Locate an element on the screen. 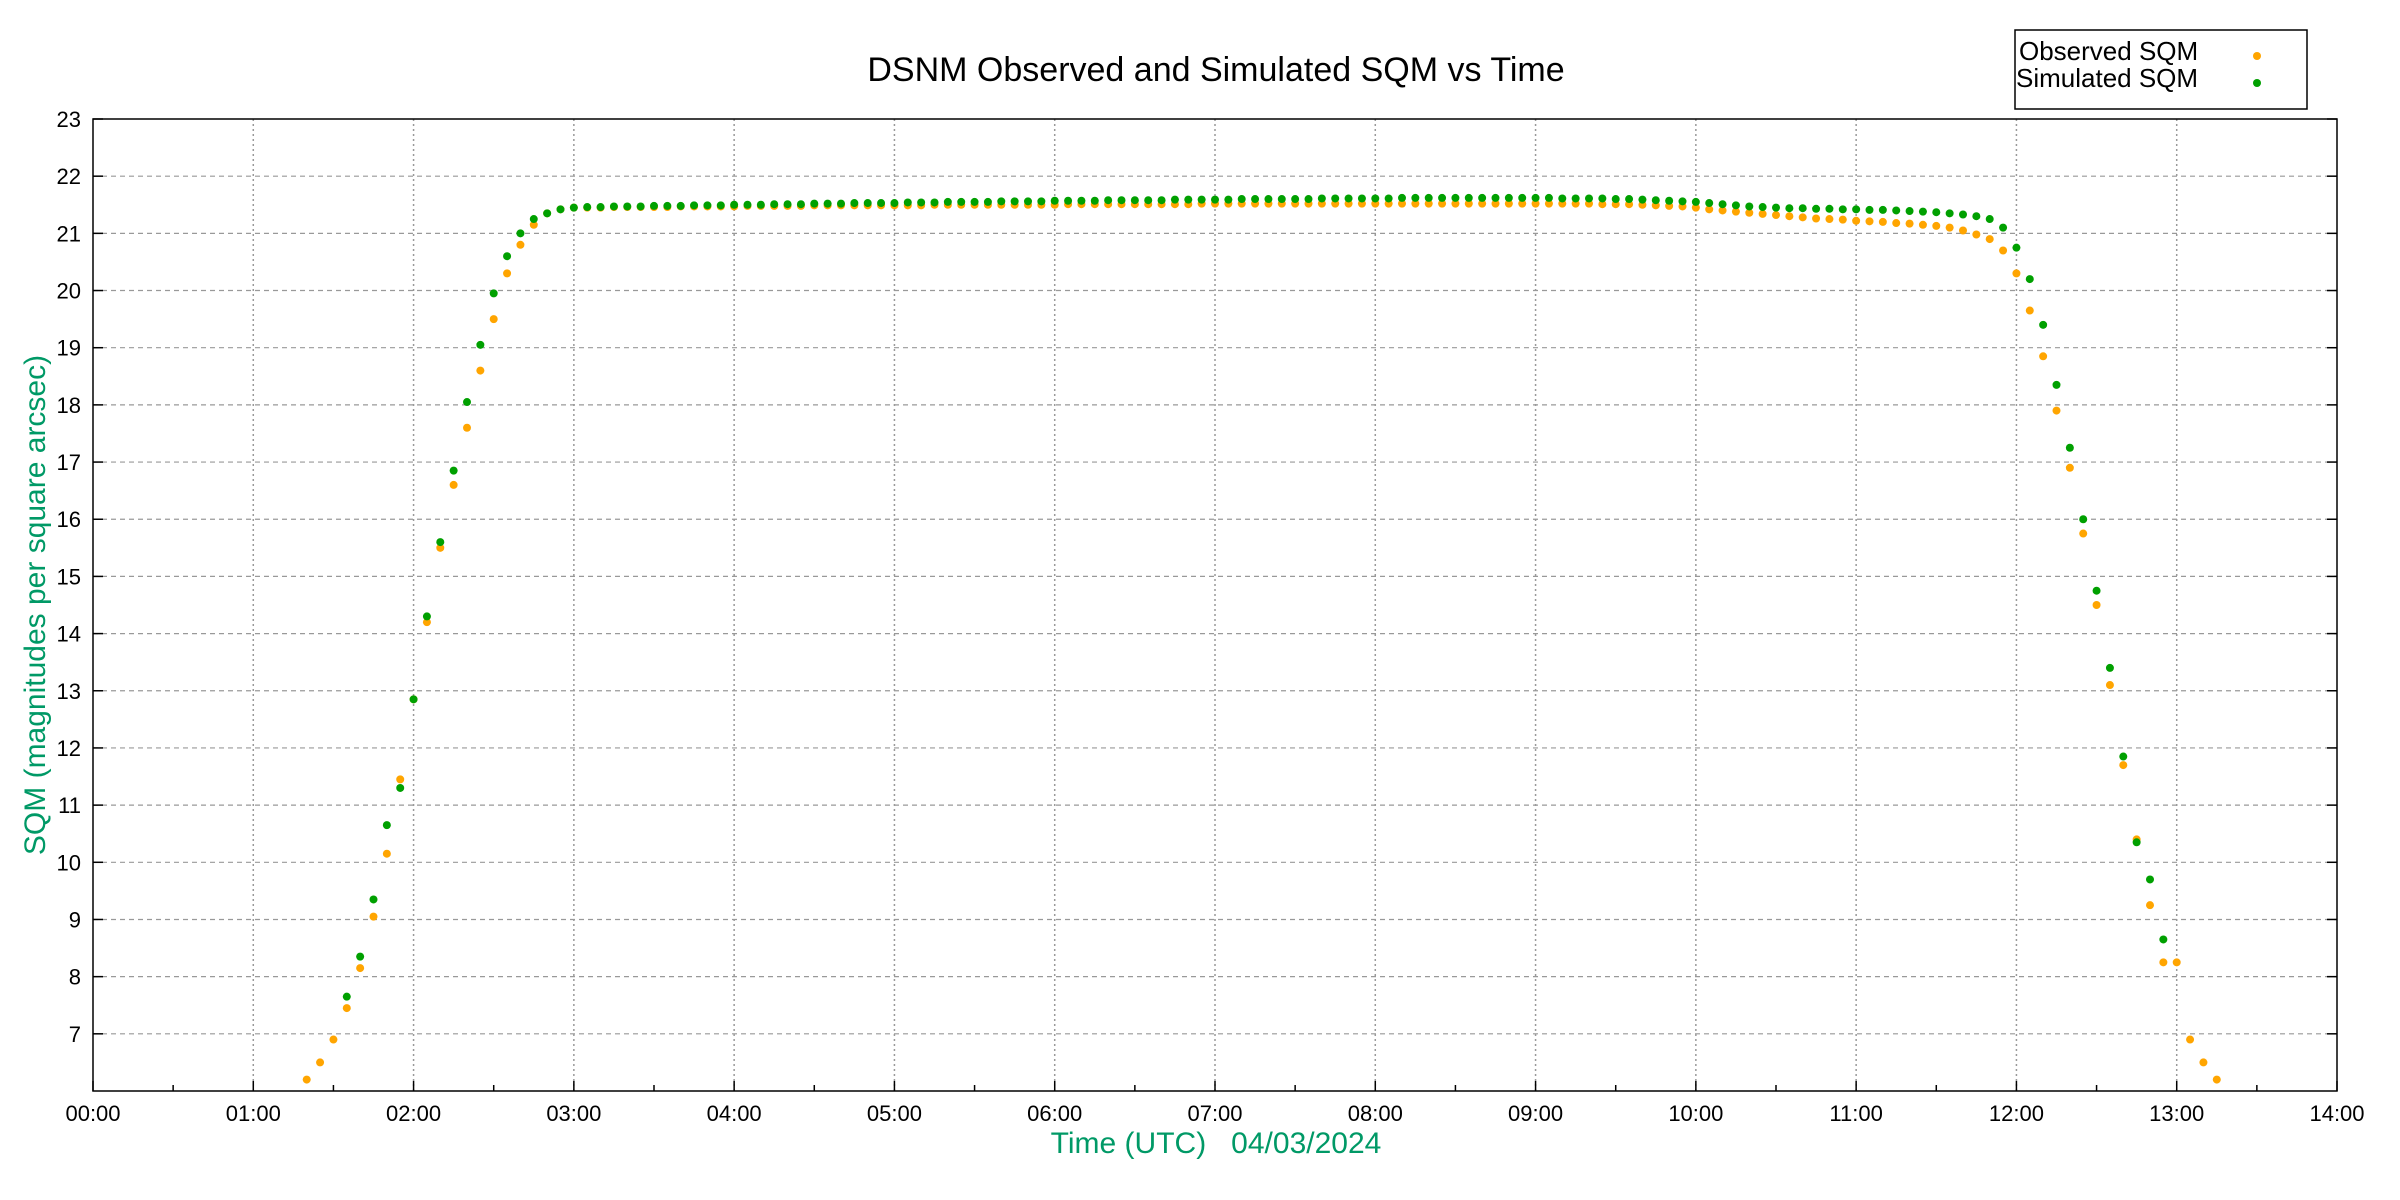  x-tick-label: 13:00 is located at coordinates (2176, 1113).